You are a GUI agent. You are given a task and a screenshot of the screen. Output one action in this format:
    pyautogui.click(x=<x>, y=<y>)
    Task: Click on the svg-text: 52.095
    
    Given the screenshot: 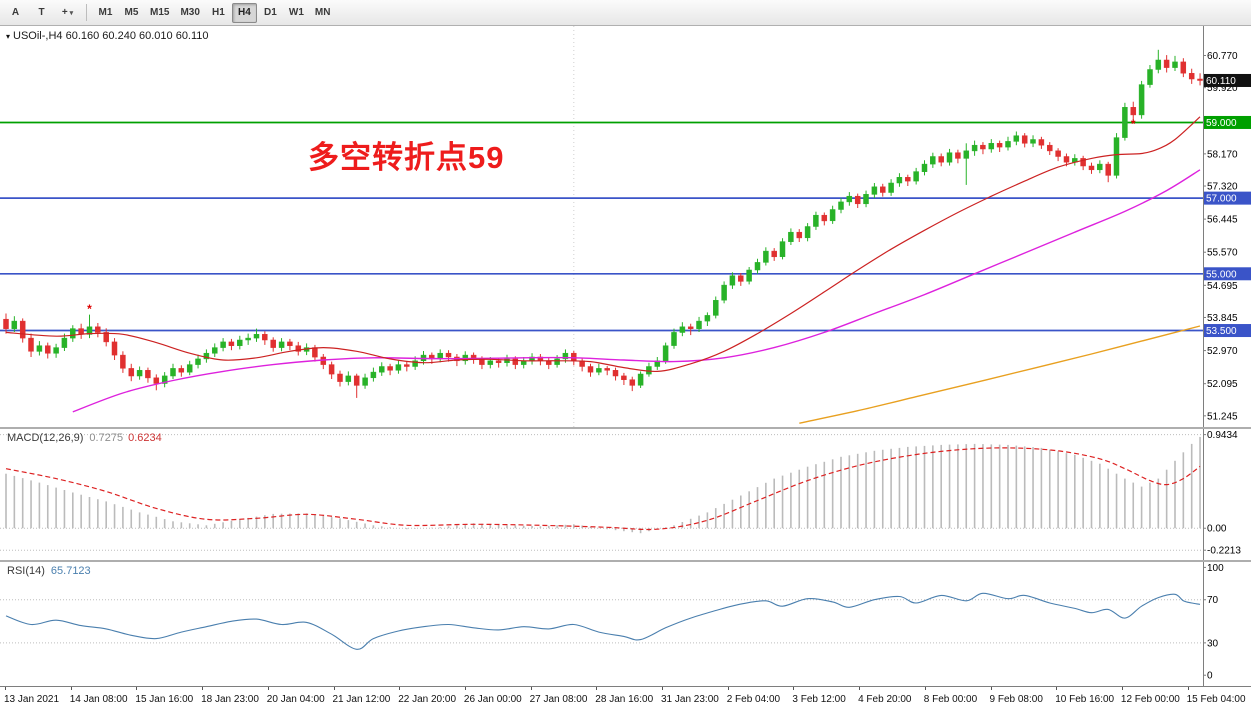 What is the action you would take?
    pyautogui.click(x=1222, y=384)
    